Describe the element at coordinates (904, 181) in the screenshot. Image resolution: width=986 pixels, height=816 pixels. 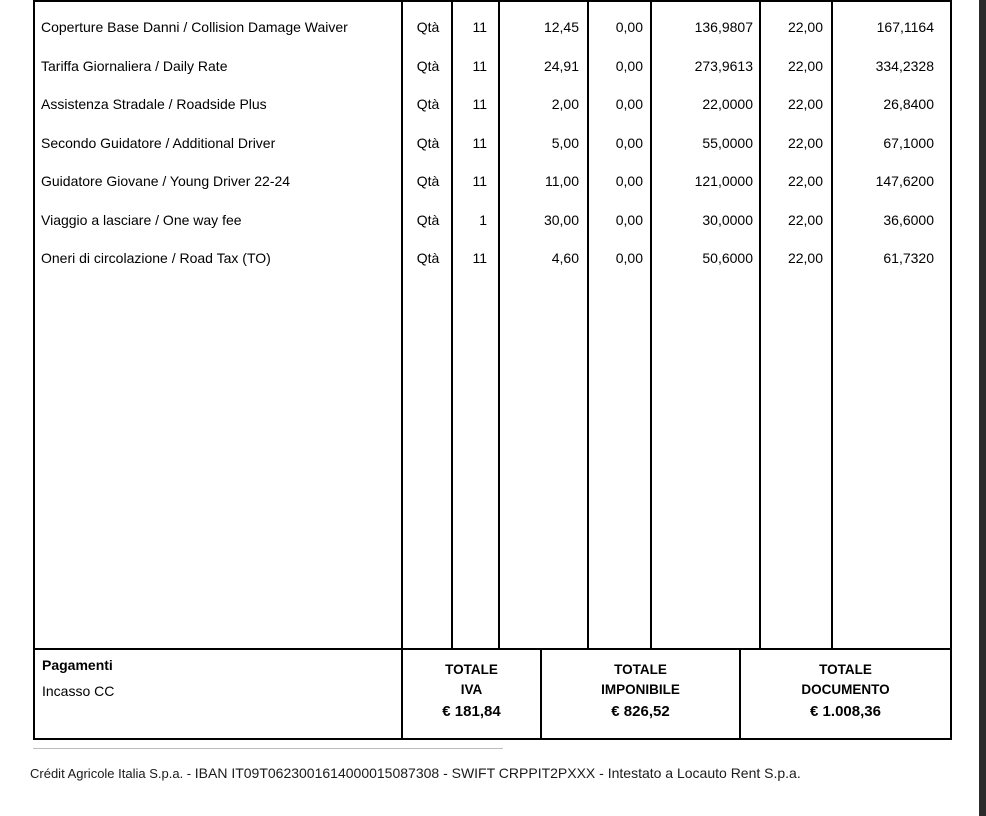
I see `item-total: 147,6200` at that location.